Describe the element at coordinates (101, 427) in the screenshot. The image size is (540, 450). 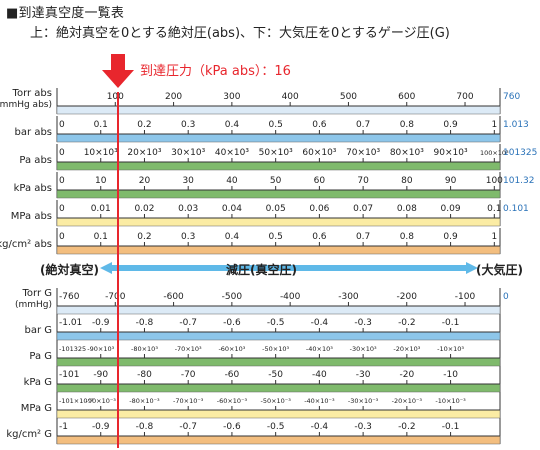
I see `gauge-scale-tick-label-5-0: -0.9` at that location.